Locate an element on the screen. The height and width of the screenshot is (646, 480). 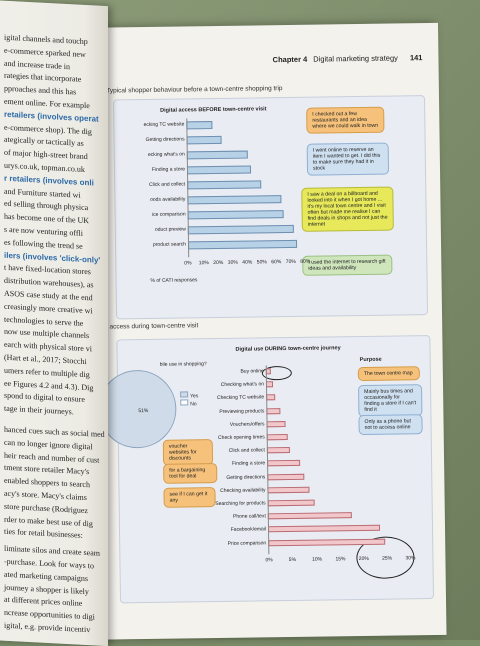
bar1-tick-6: 60% is located at coordinates (276, 262).